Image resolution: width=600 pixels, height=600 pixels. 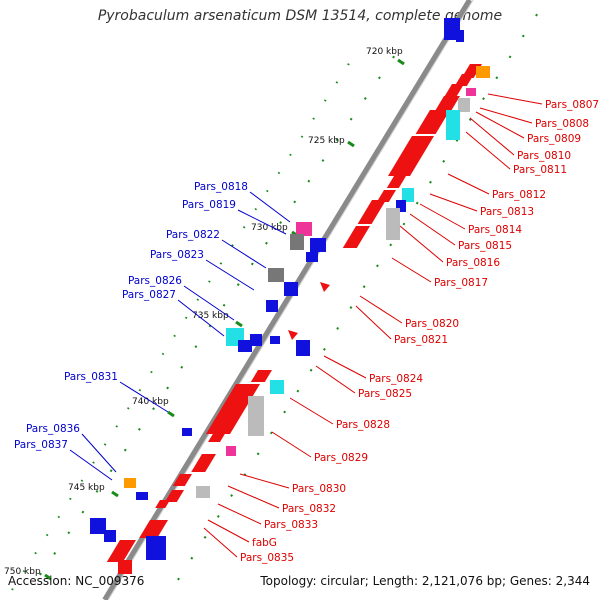 I want to click on gene-dark-gray, so click(x=276, y=275).